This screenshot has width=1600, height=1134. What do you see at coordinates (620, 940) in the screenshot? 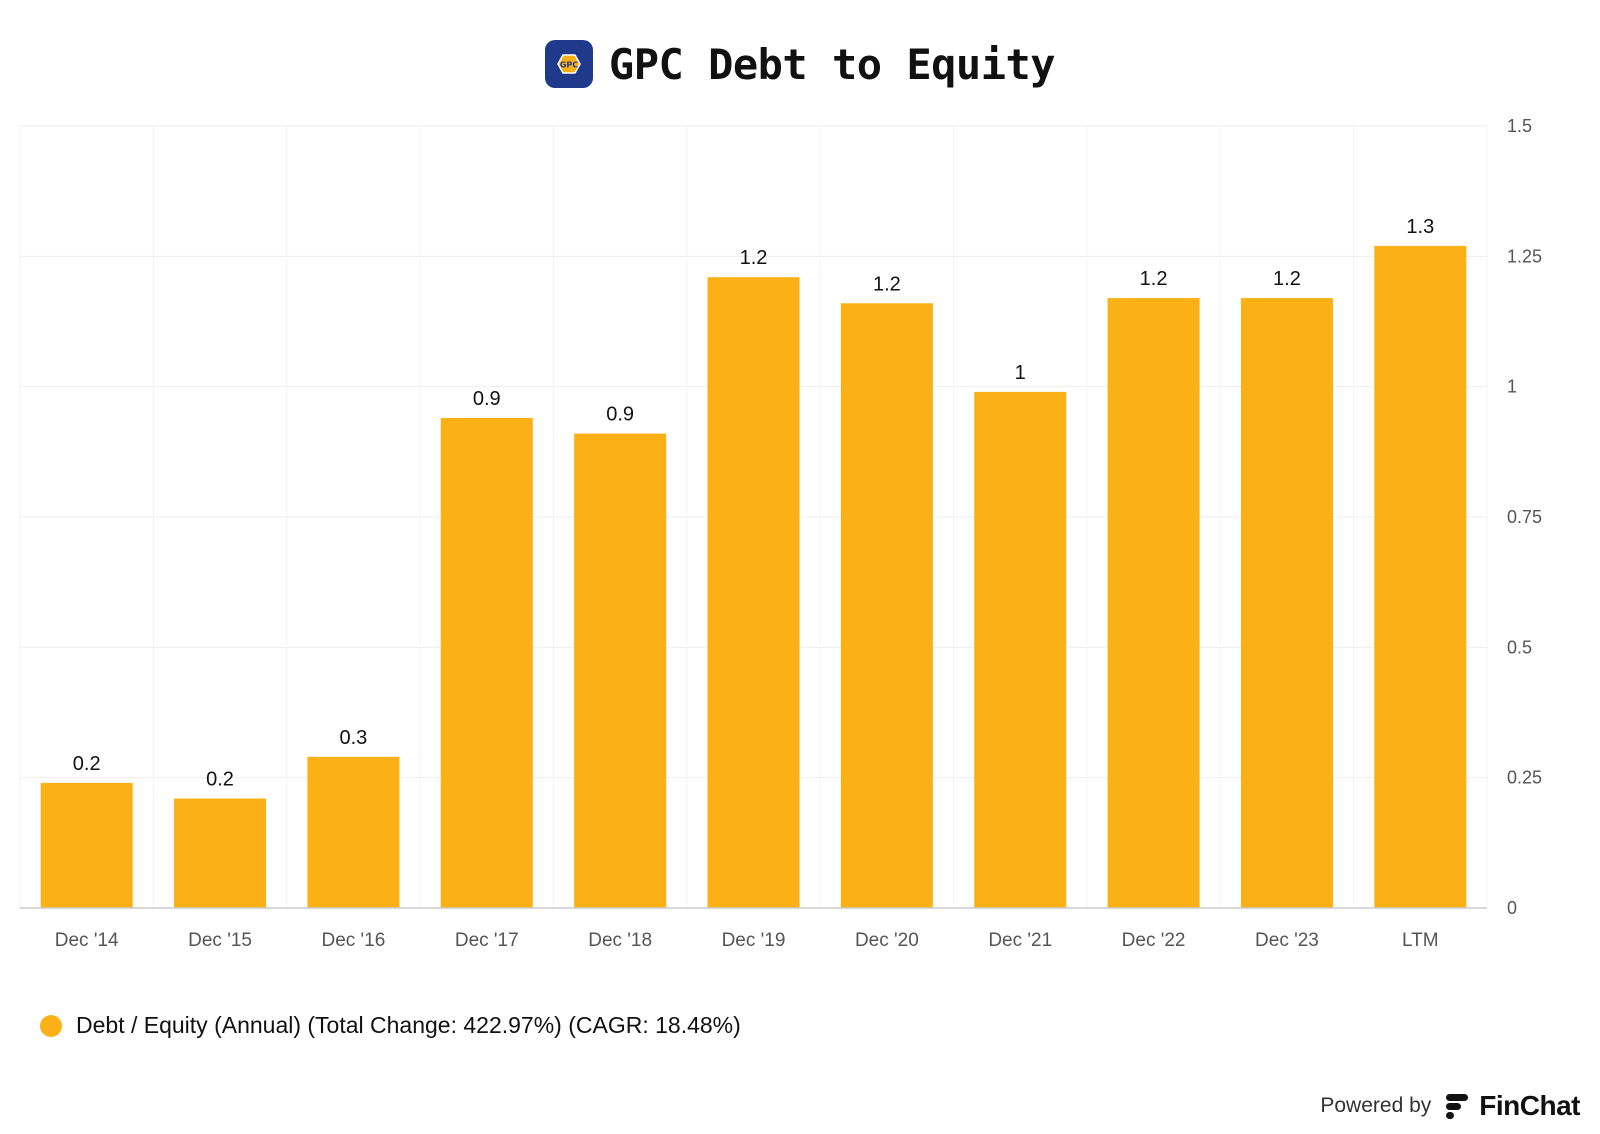
I see `x-tick-label: Dec '18` at bounding box center [620, 940].